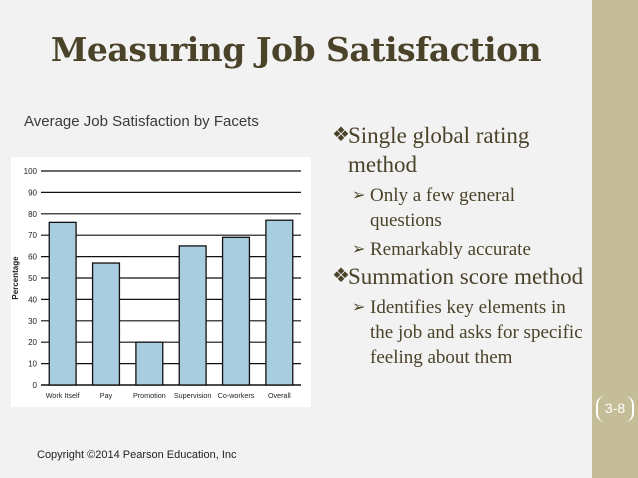  I want to click on bullet-item: ❖ Summation score method, so click(461, 276).